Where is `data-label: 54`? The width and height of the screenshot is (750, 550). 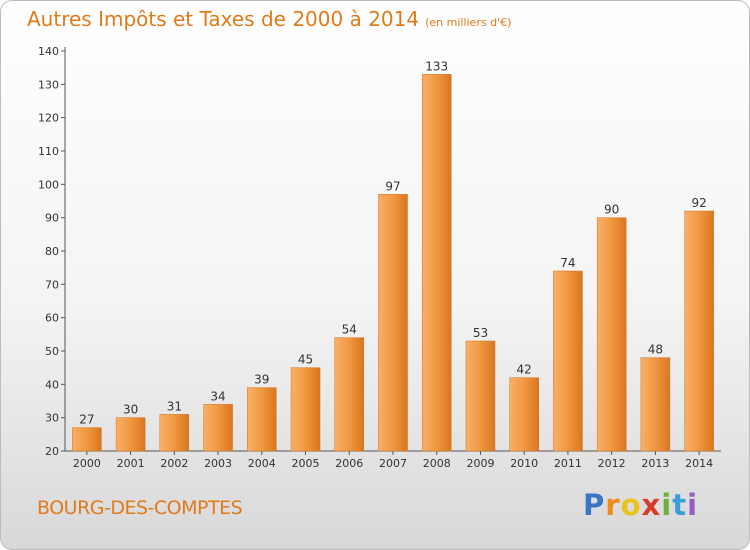
data-label: 54 is located at coordinates (349, 330).